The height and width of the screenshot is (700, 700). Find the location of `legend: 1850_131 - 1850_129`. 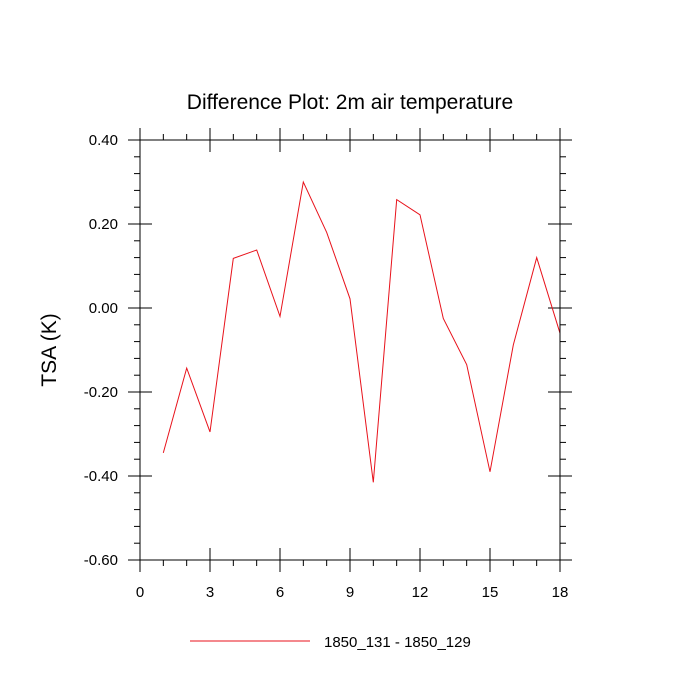

legend: 1850_131 - 1850_129 is located at coordinates (330, 642).